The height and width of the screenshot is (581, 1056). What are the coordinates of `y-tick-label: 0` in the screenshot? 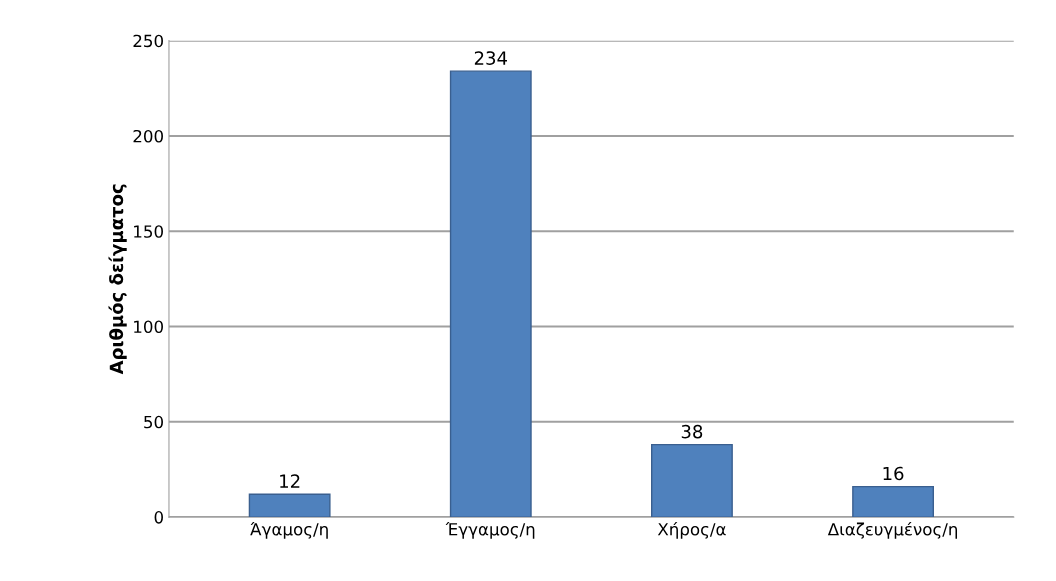 It's located at (158, 517).